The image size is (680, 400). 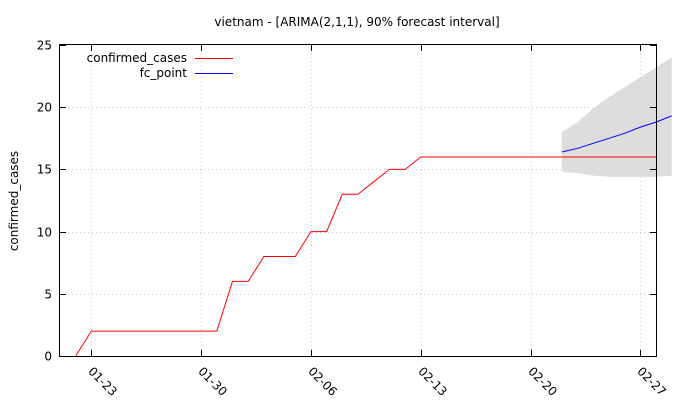 What do you see at coordinates (44, 170) in the screenshot?
I see `y-tick-label: 15` at bounding box center [44, 170].